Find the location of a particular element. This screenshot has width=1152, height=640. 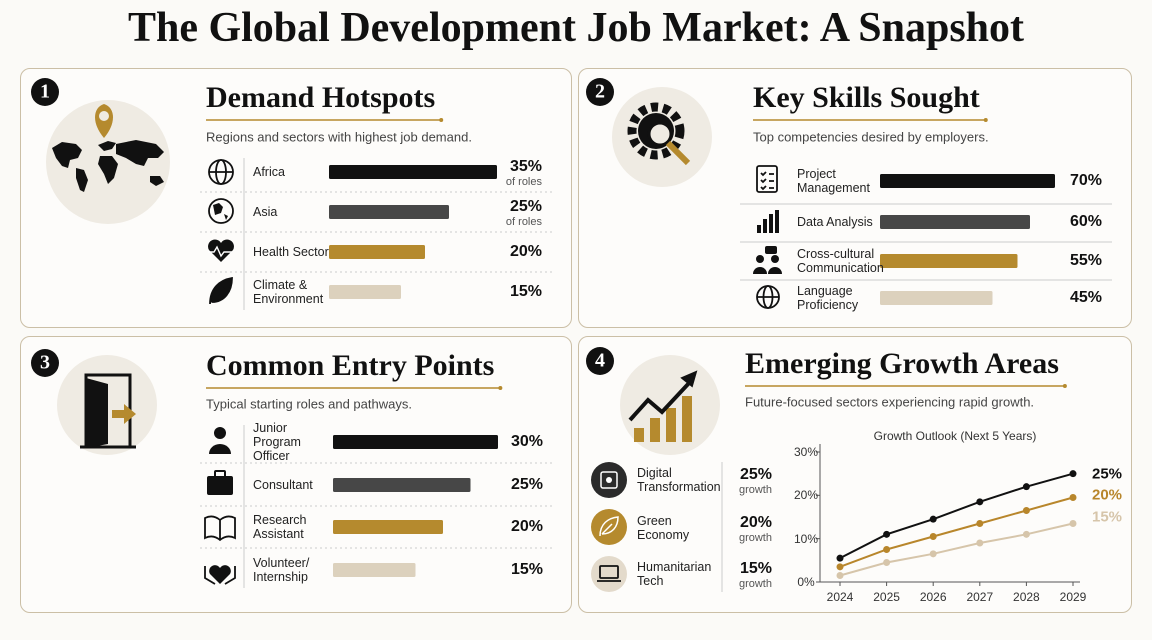

row-label: Health Sector is located at coordinates (291, 252).